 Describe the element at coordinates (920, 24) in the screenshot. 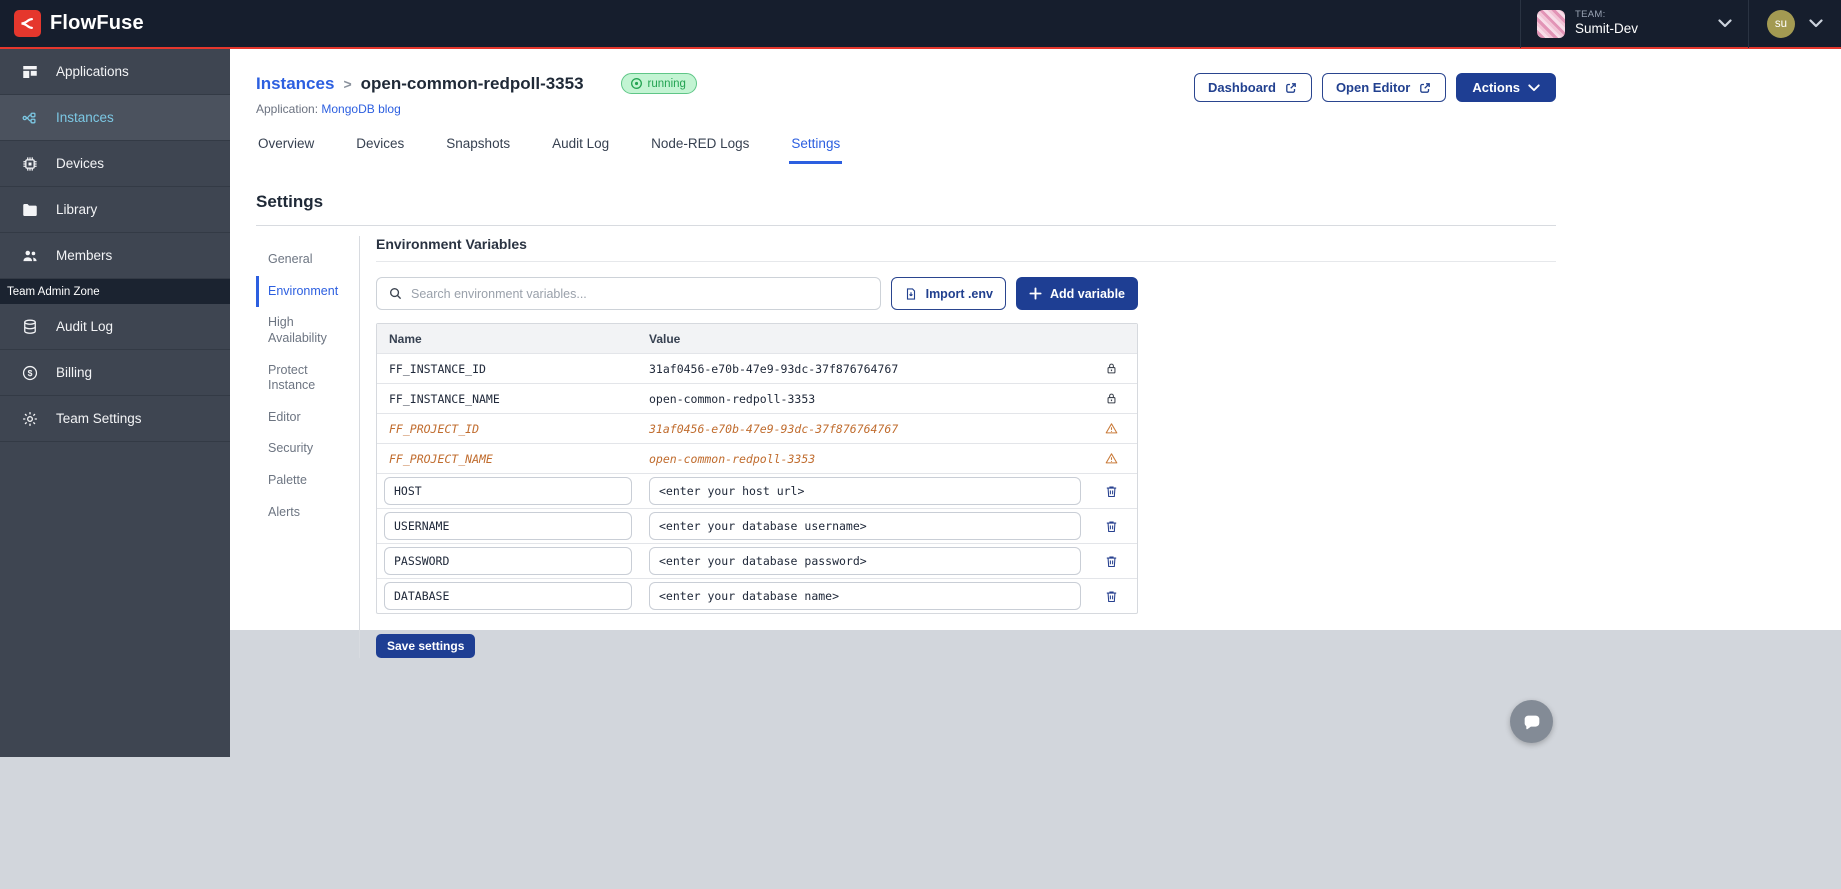

I see `top-bar: FlowFuse TEAM: Sumit-Dev su` at that location.